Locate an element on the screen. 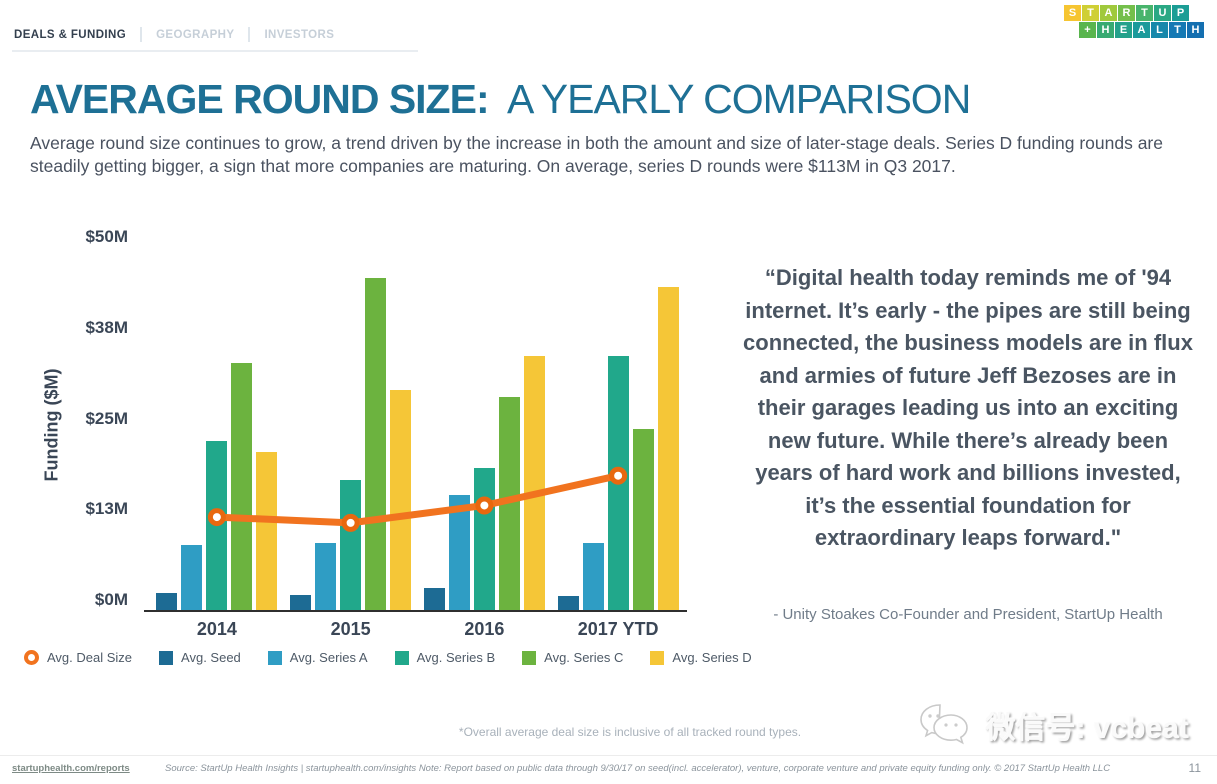 Image resolution: width=1217 pixels, height=784 pixels. legend-item-avg-series-a: Avg. Series A is located at coordinates (317, 657).